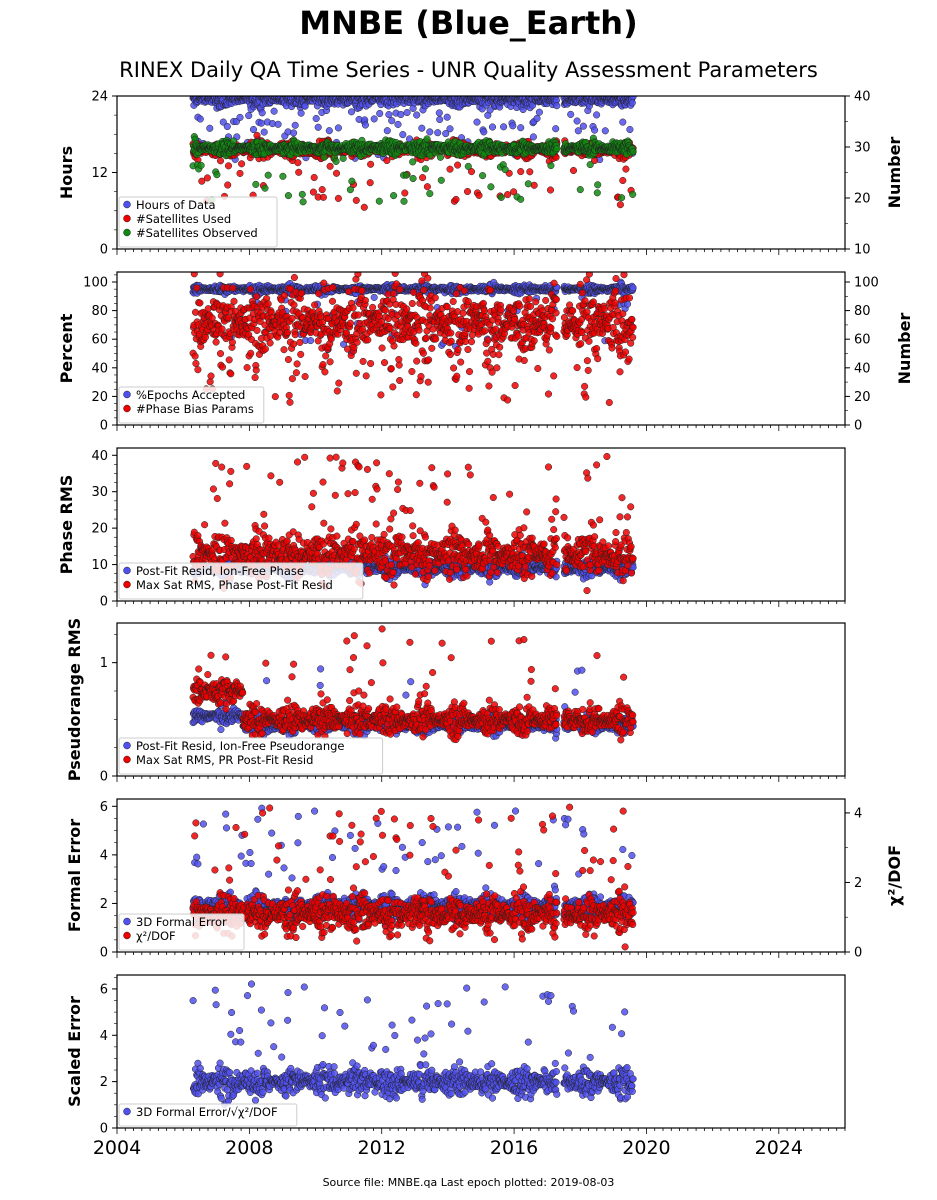 The width and height of the screenshot is (937, 1200). What do you see at coordinates (127, 218) in the screenshot?
I see `legend-marker` at bounding box center [127, 218].